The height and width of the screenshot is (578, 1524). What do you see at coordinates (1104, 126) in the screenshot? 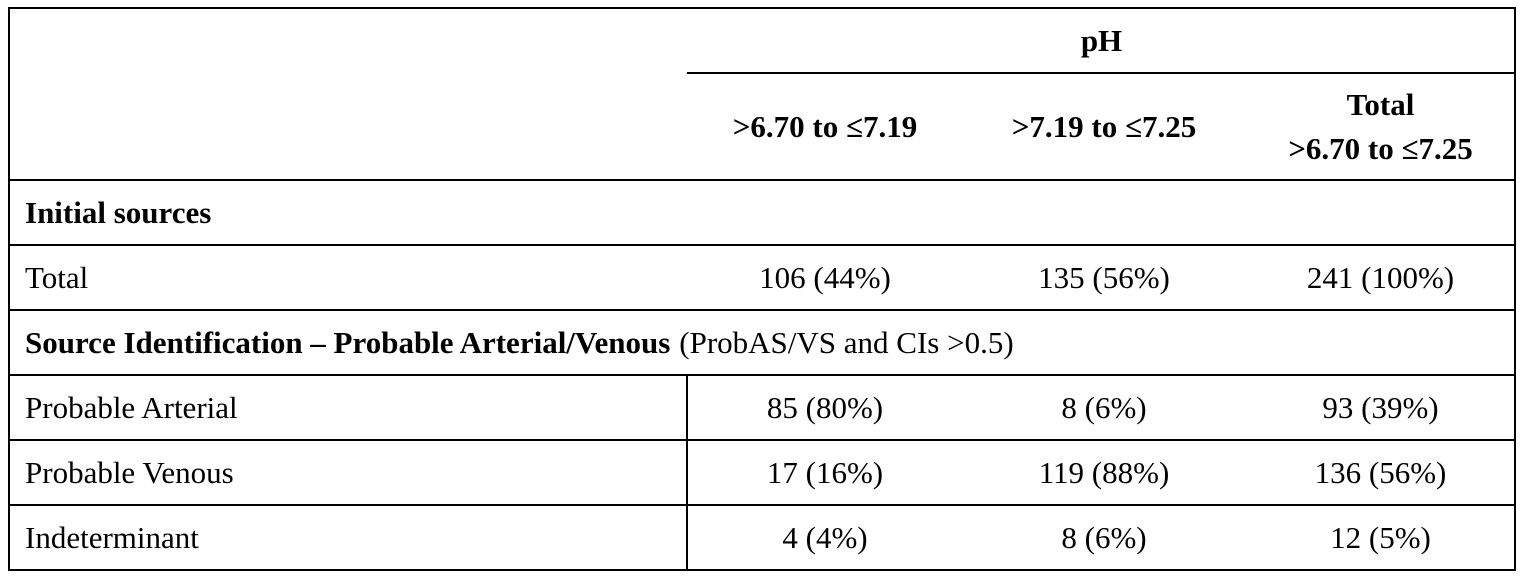
I see `column-header: >7.19 to ≤7.25` at bounding box center [1104, 126].